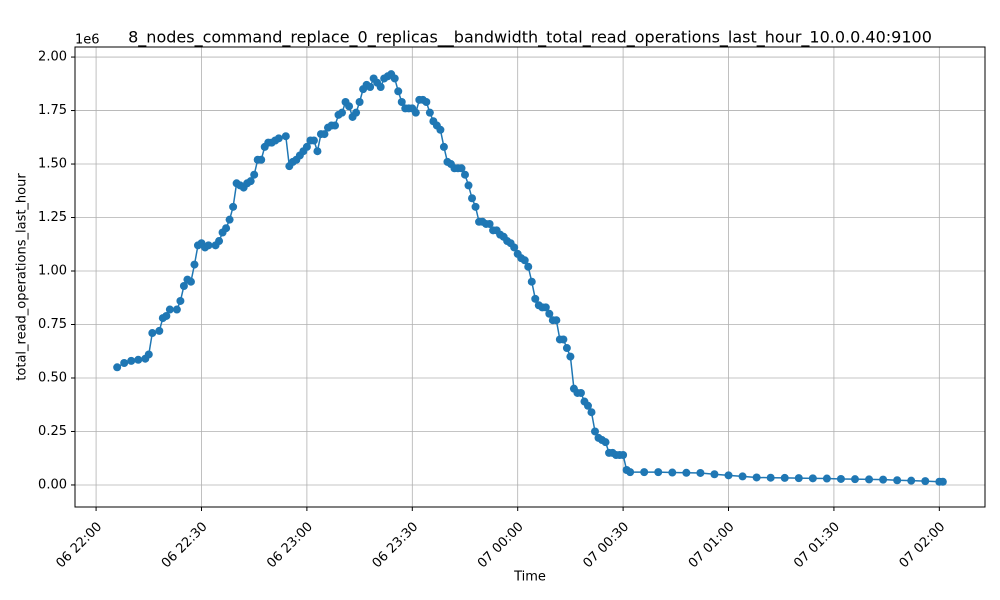 This screenshot has width=1000, height=600. Describe the element at coordinates (52, 271) in the screenshot. I see `y-tick-label: 1.00` at that location.